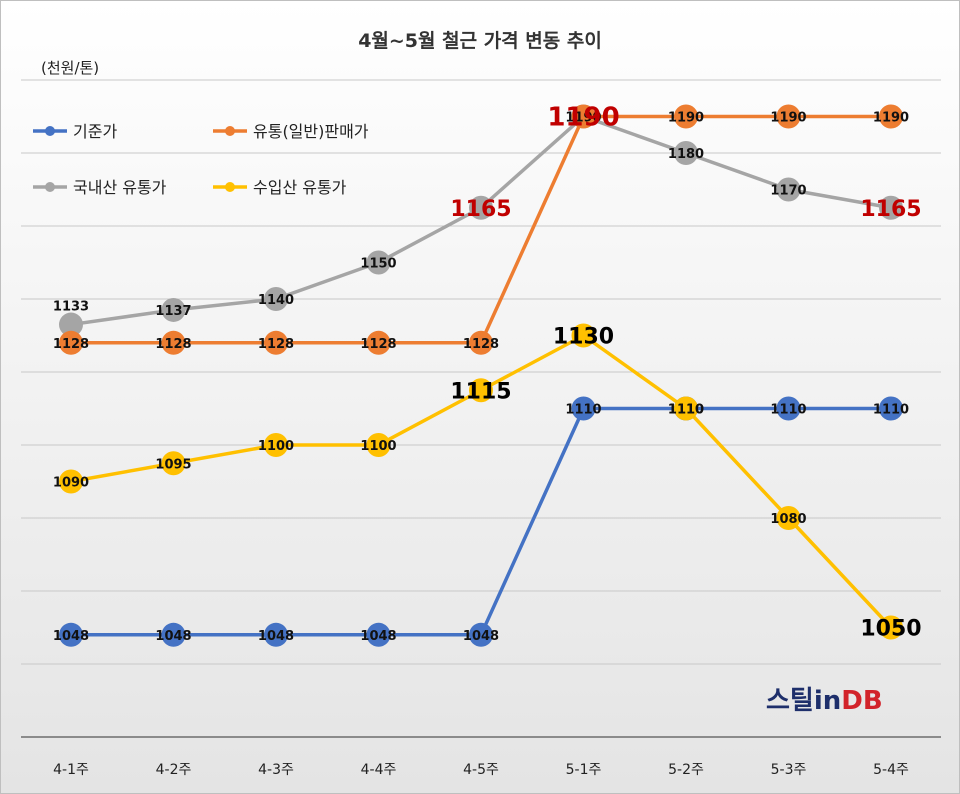  I want to click on data-label: 1095, so click(173, 464).